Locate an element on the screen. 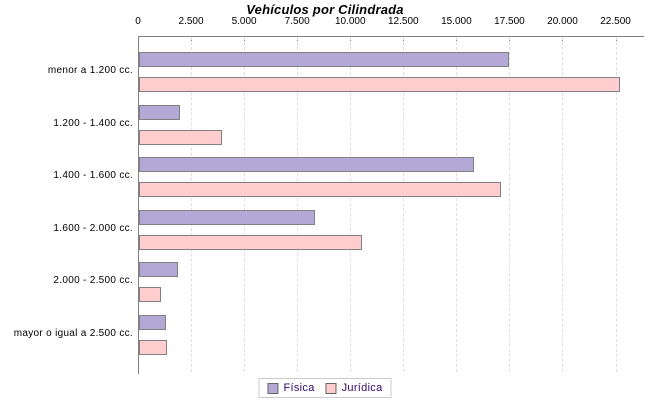  x-tick-label: 0 is located at coordinates (138, 21).